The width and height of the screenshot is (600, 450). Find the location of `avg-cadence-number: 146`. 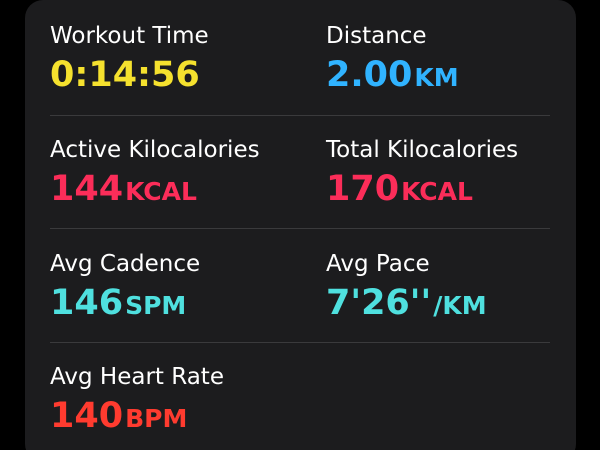

avg-cadence-number: 146 is located at coordinates (87, 303).